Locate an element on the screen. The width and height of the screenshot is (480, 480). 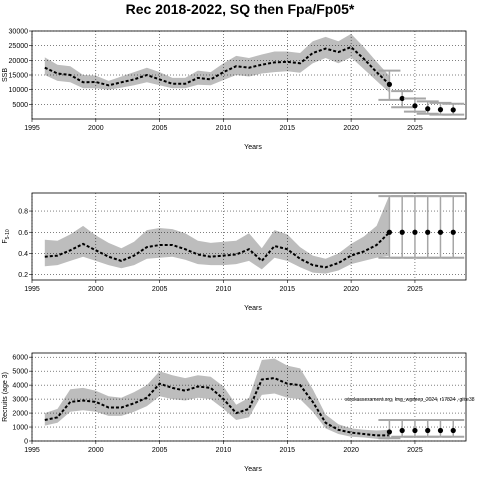
recruits-confidence-band is located at coordinates (217, 399).